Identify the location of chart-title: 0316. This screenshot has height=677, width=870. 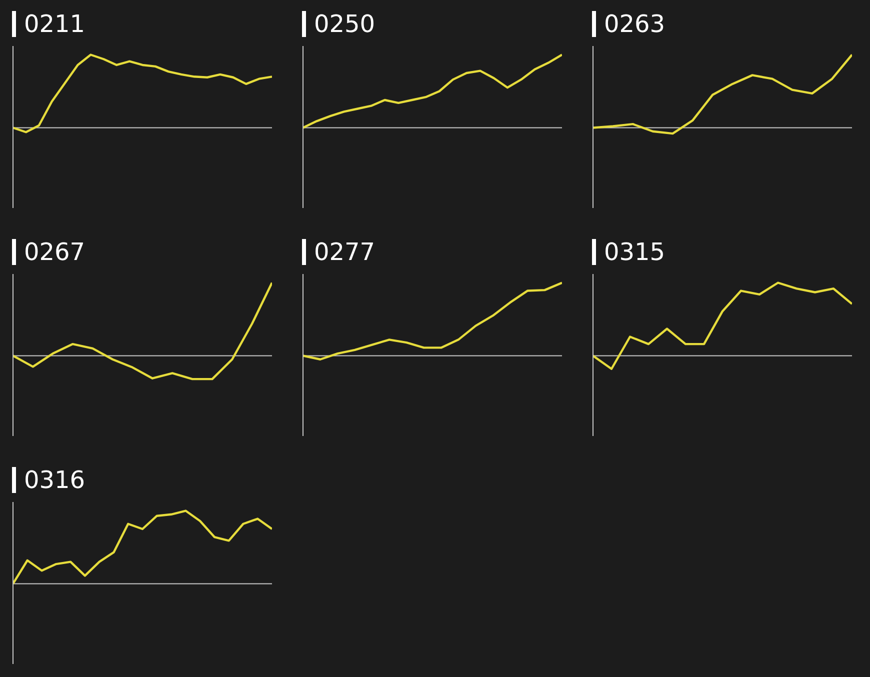
(55, 480).